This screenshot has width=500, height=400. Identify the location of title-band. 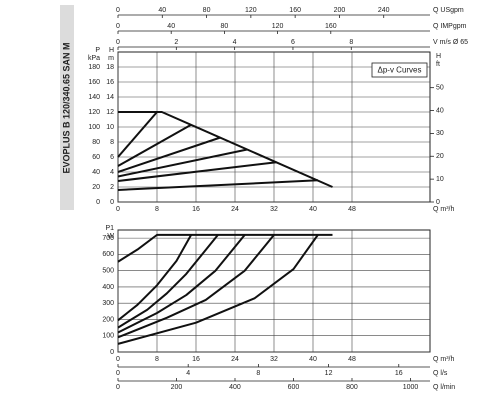
(67, 107).